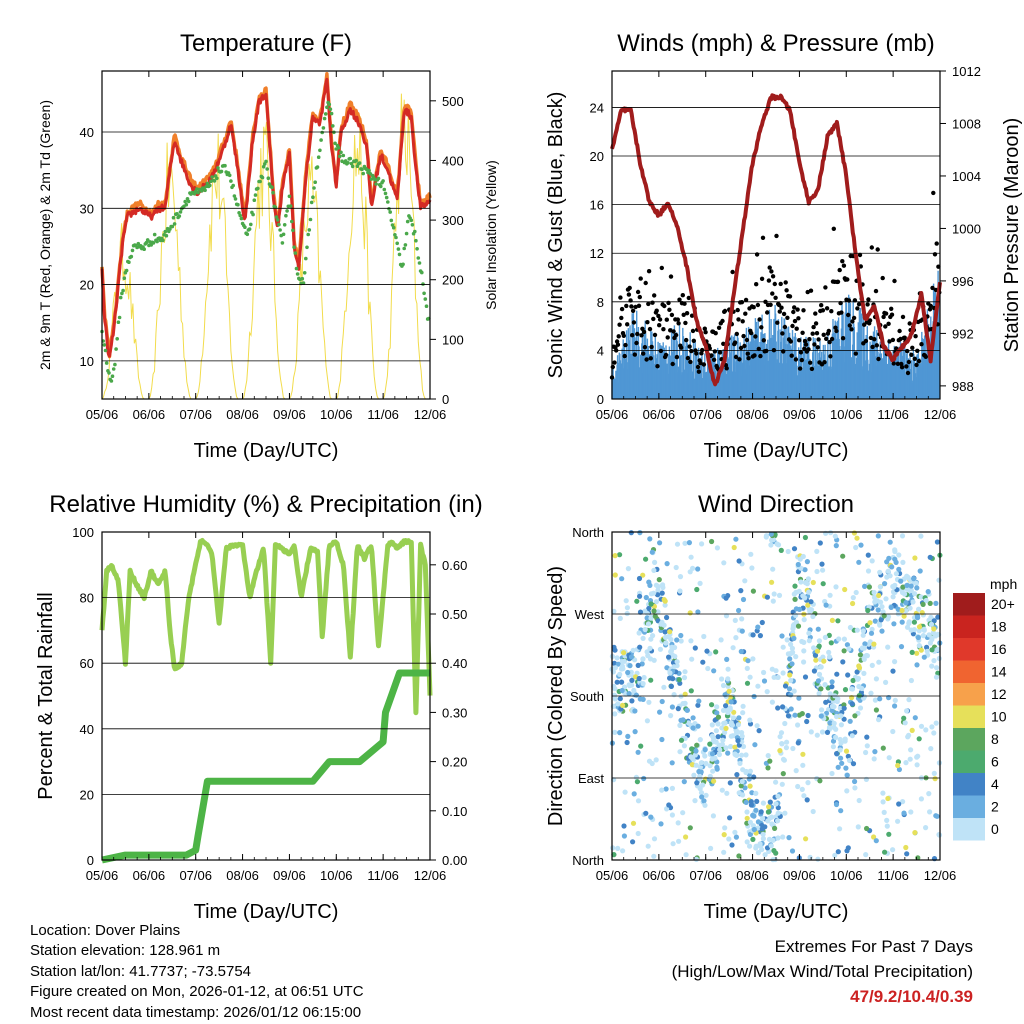  What do you see at coordinates (995, 762) in the screenshot?
I see `legend-label: 6` at bounding box center [995, 762].